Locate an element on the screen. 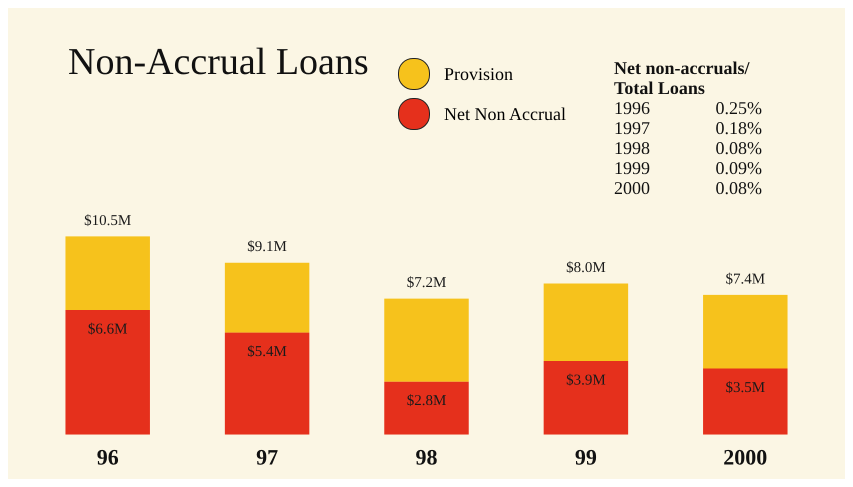  x-tick-label: 96 is located at coordinates (107, 457).